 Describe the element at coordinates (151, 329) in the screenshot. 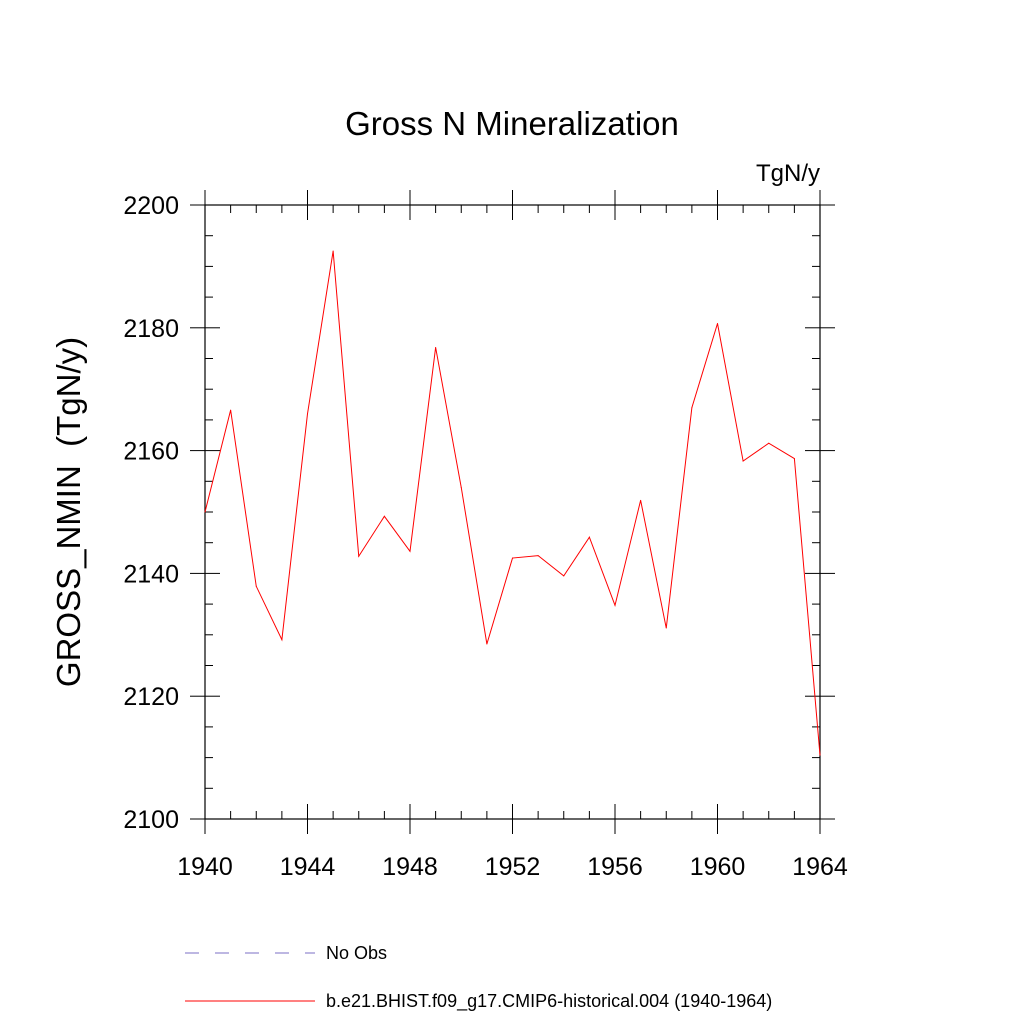

I see `y-tick-label: 2180` at that location.